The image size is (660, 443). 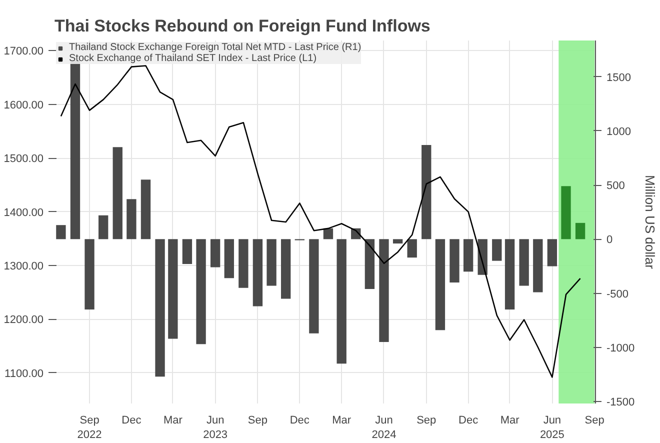 I want to click on x-tick-label: Jun 2025, so click(x=552, y=427).